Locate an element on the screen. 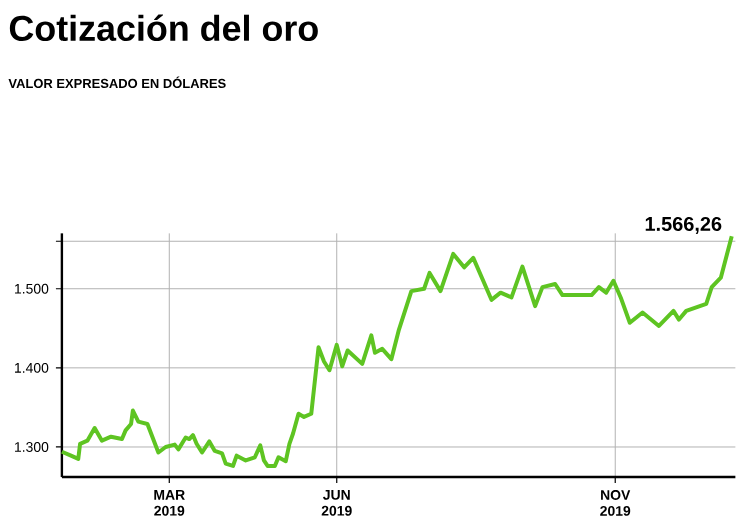  annotation: 1.566,26 is located at coordinates (683, 225).